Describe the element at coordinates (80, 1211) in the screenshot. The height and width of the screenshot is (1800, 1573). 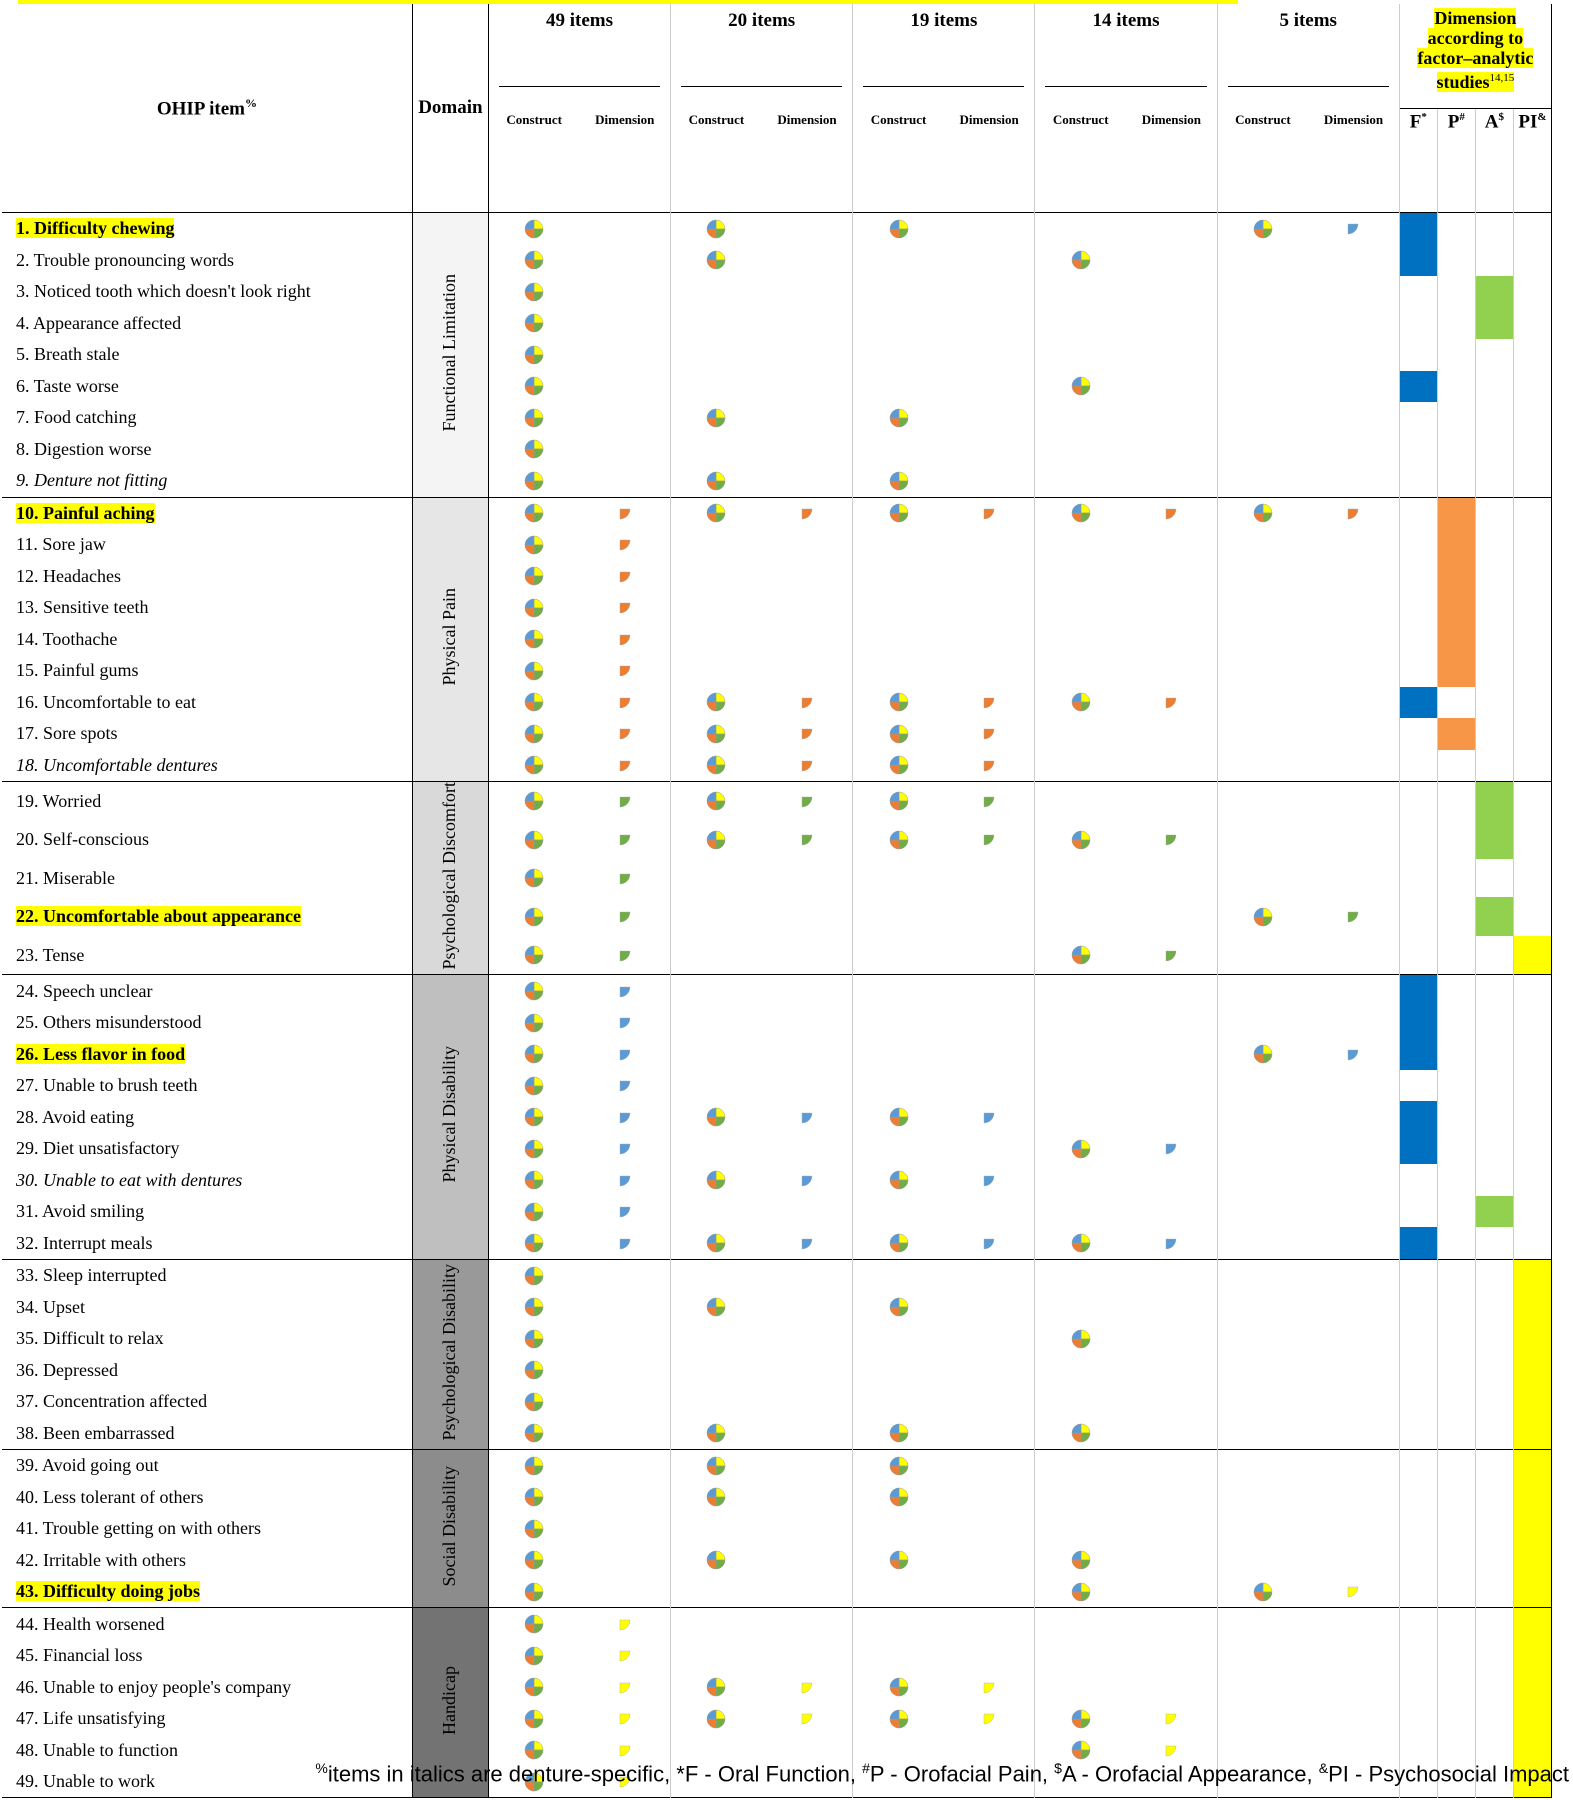
I see `item-label: 31. Avoid smiling` at that location.